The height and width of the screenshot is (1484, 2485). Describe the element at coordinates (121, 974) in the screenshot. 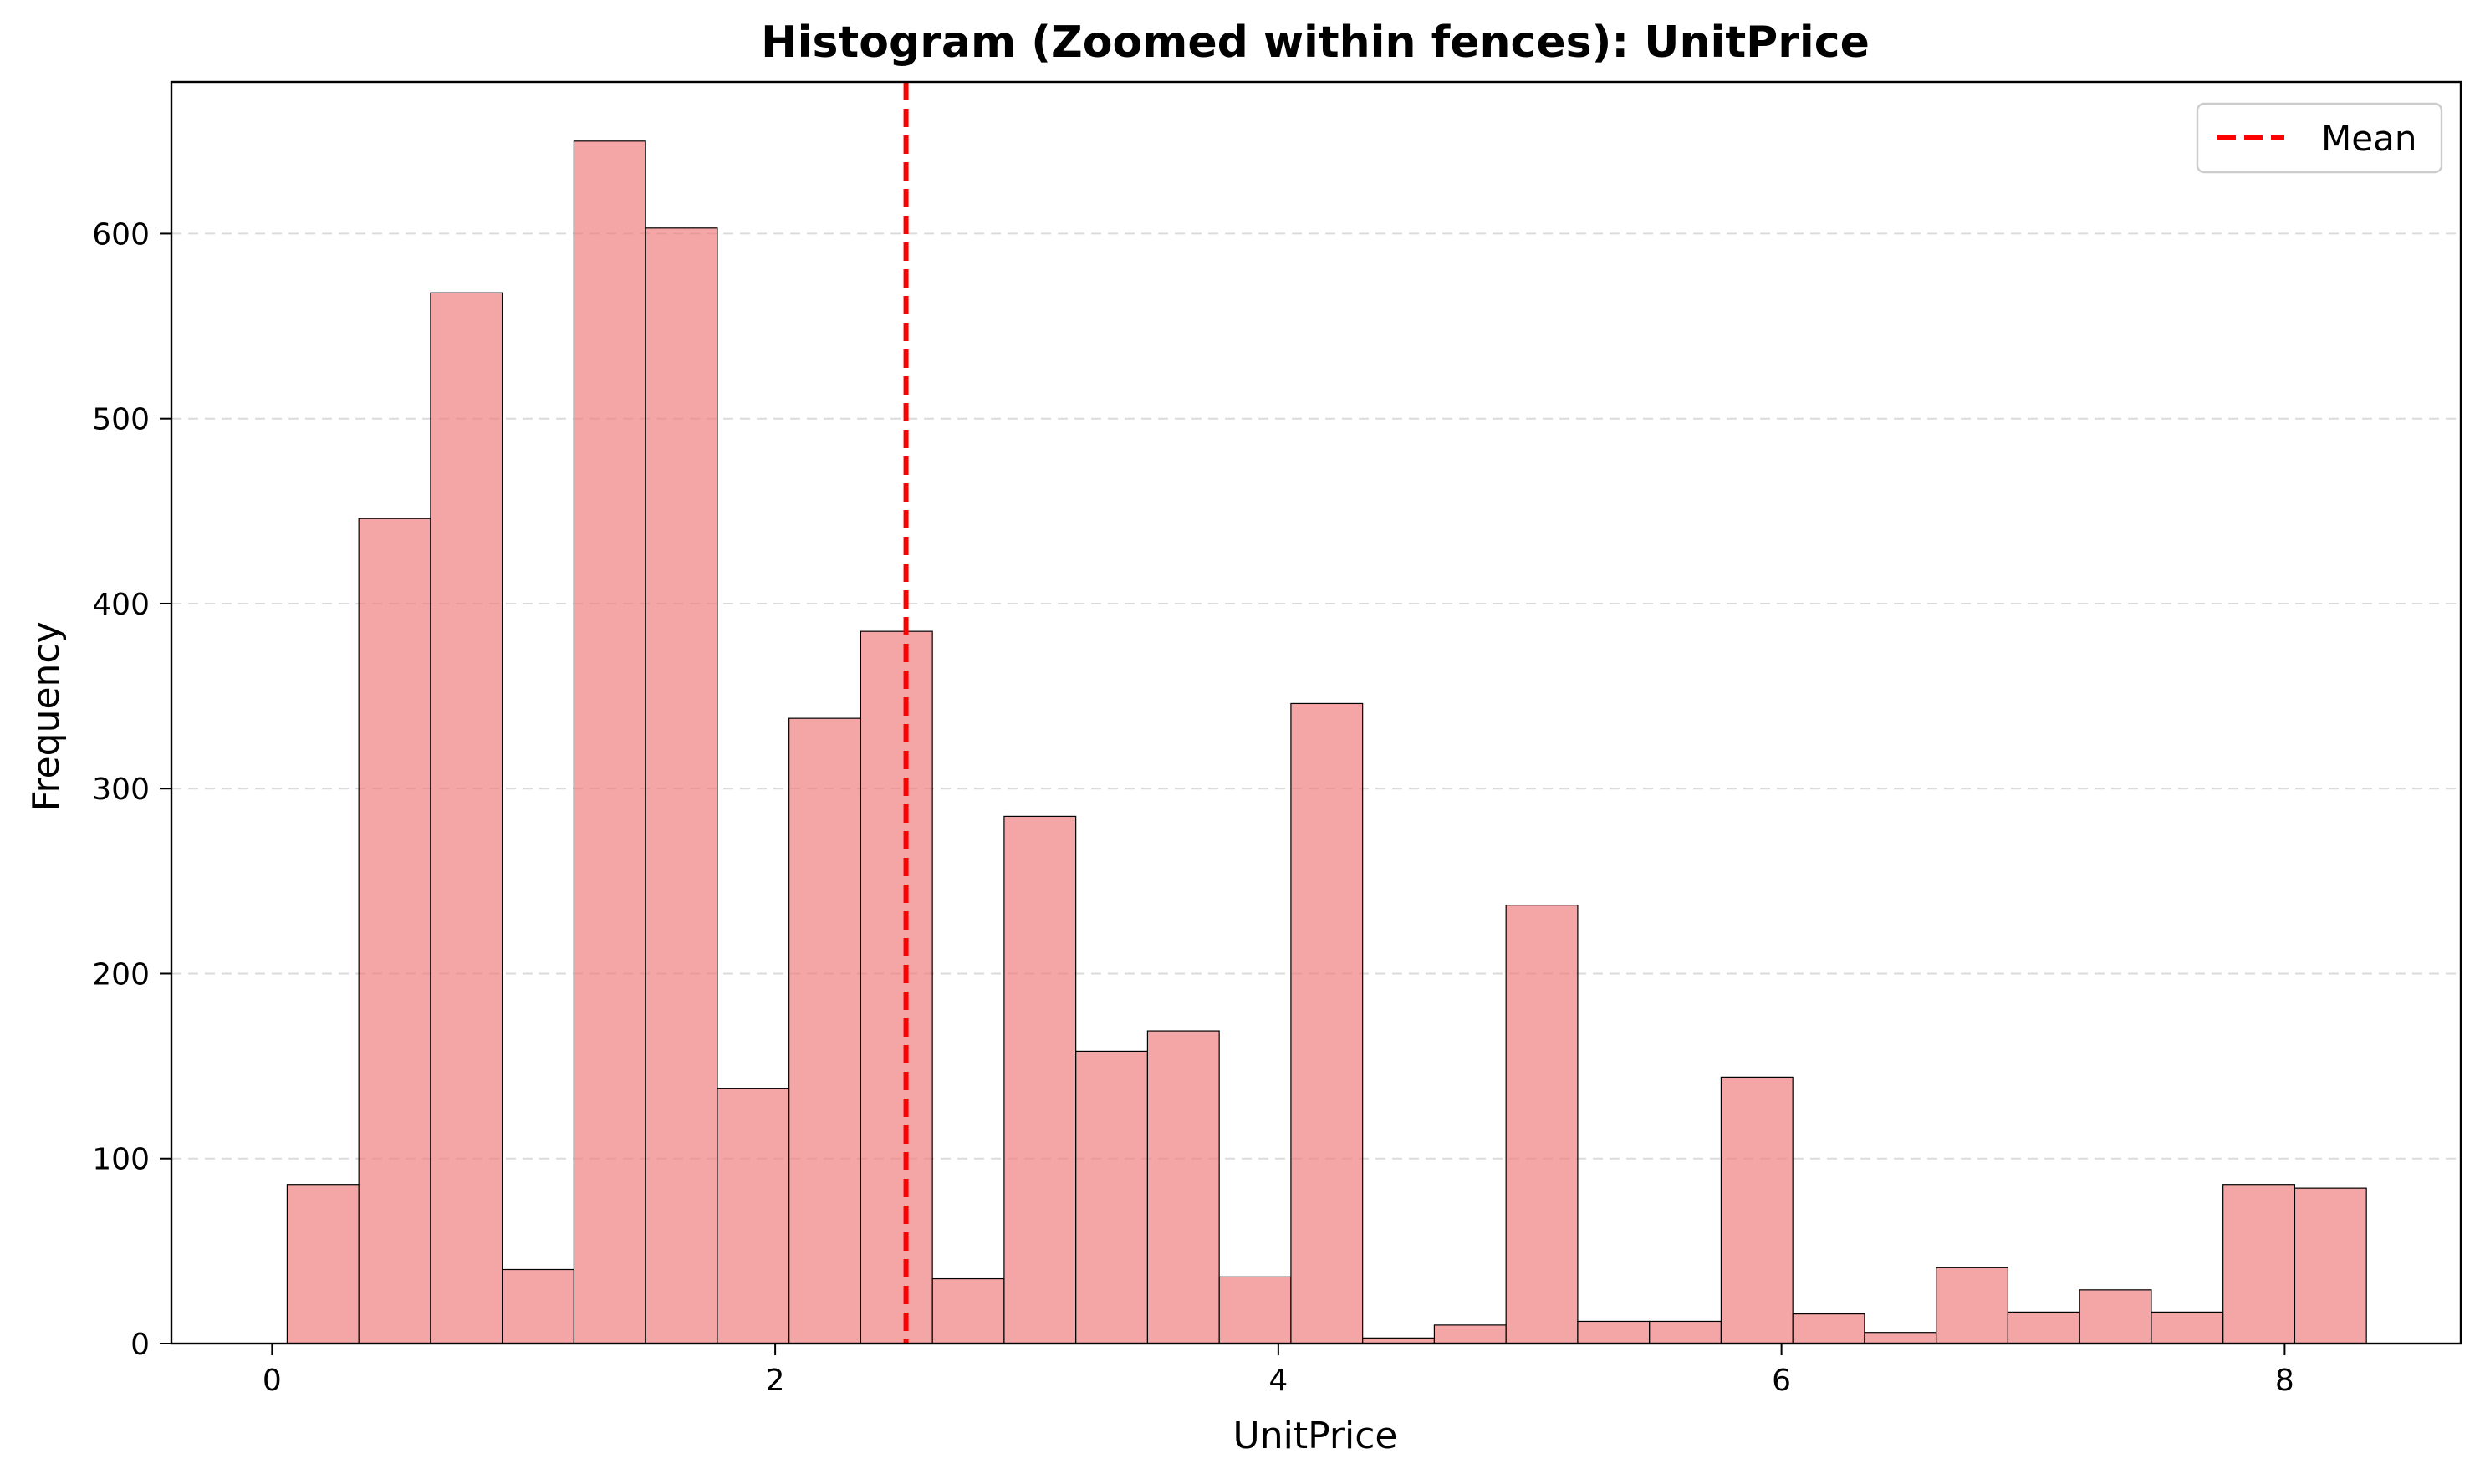

I see `y-tick-label: 200` at that location.